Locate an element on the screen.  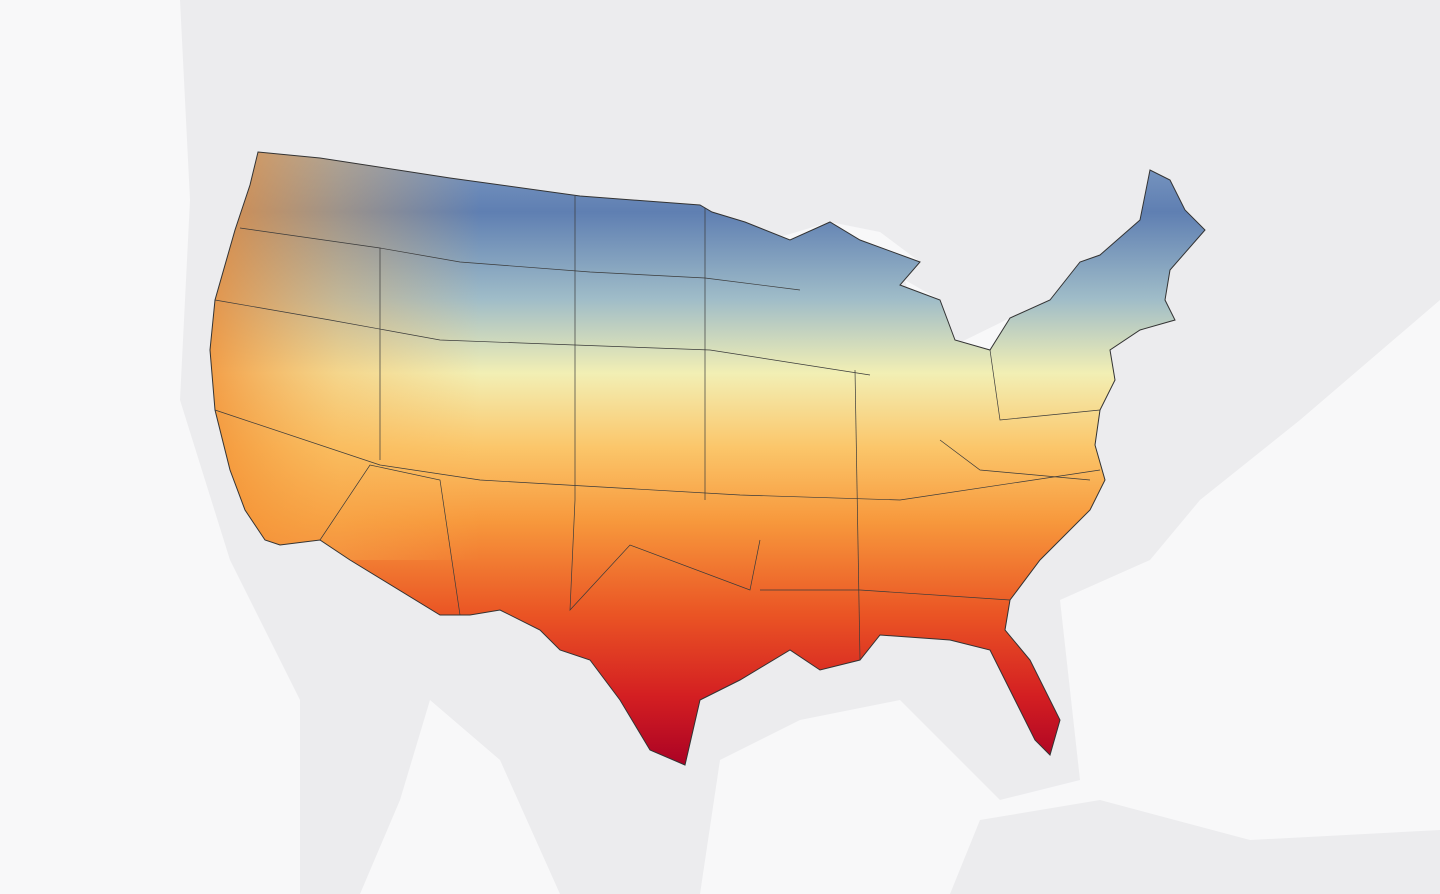
west-warm-overlay is located at coordinates (355, 356).